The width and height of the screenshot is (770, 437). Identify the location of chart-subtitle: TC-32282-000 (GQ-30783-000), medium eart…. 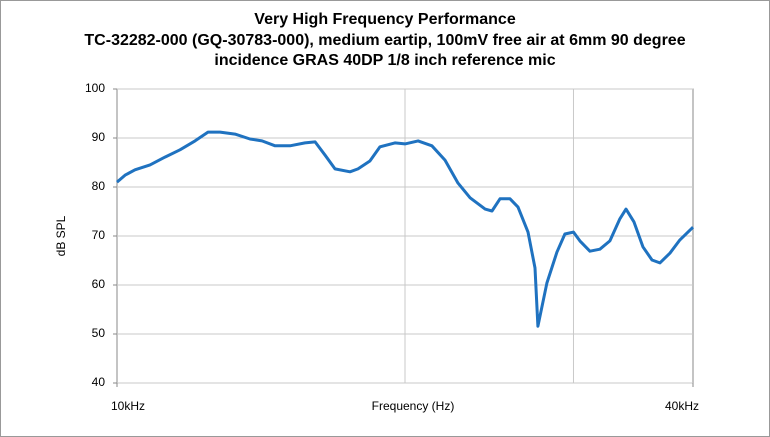
(385, 50).